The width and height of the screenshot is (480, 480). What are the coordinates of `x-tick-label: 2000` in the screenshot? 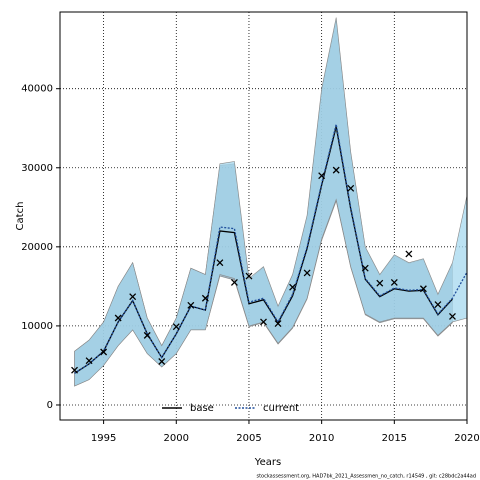 It's located at (176, 438).